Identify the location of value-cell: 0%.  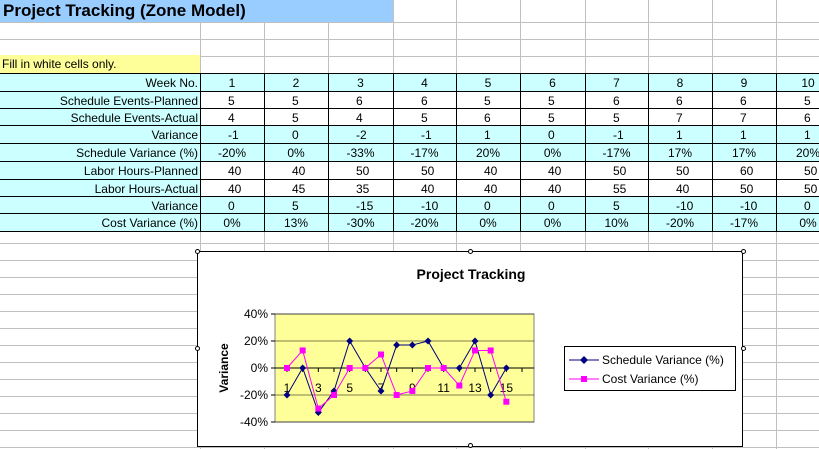
(552, 153).